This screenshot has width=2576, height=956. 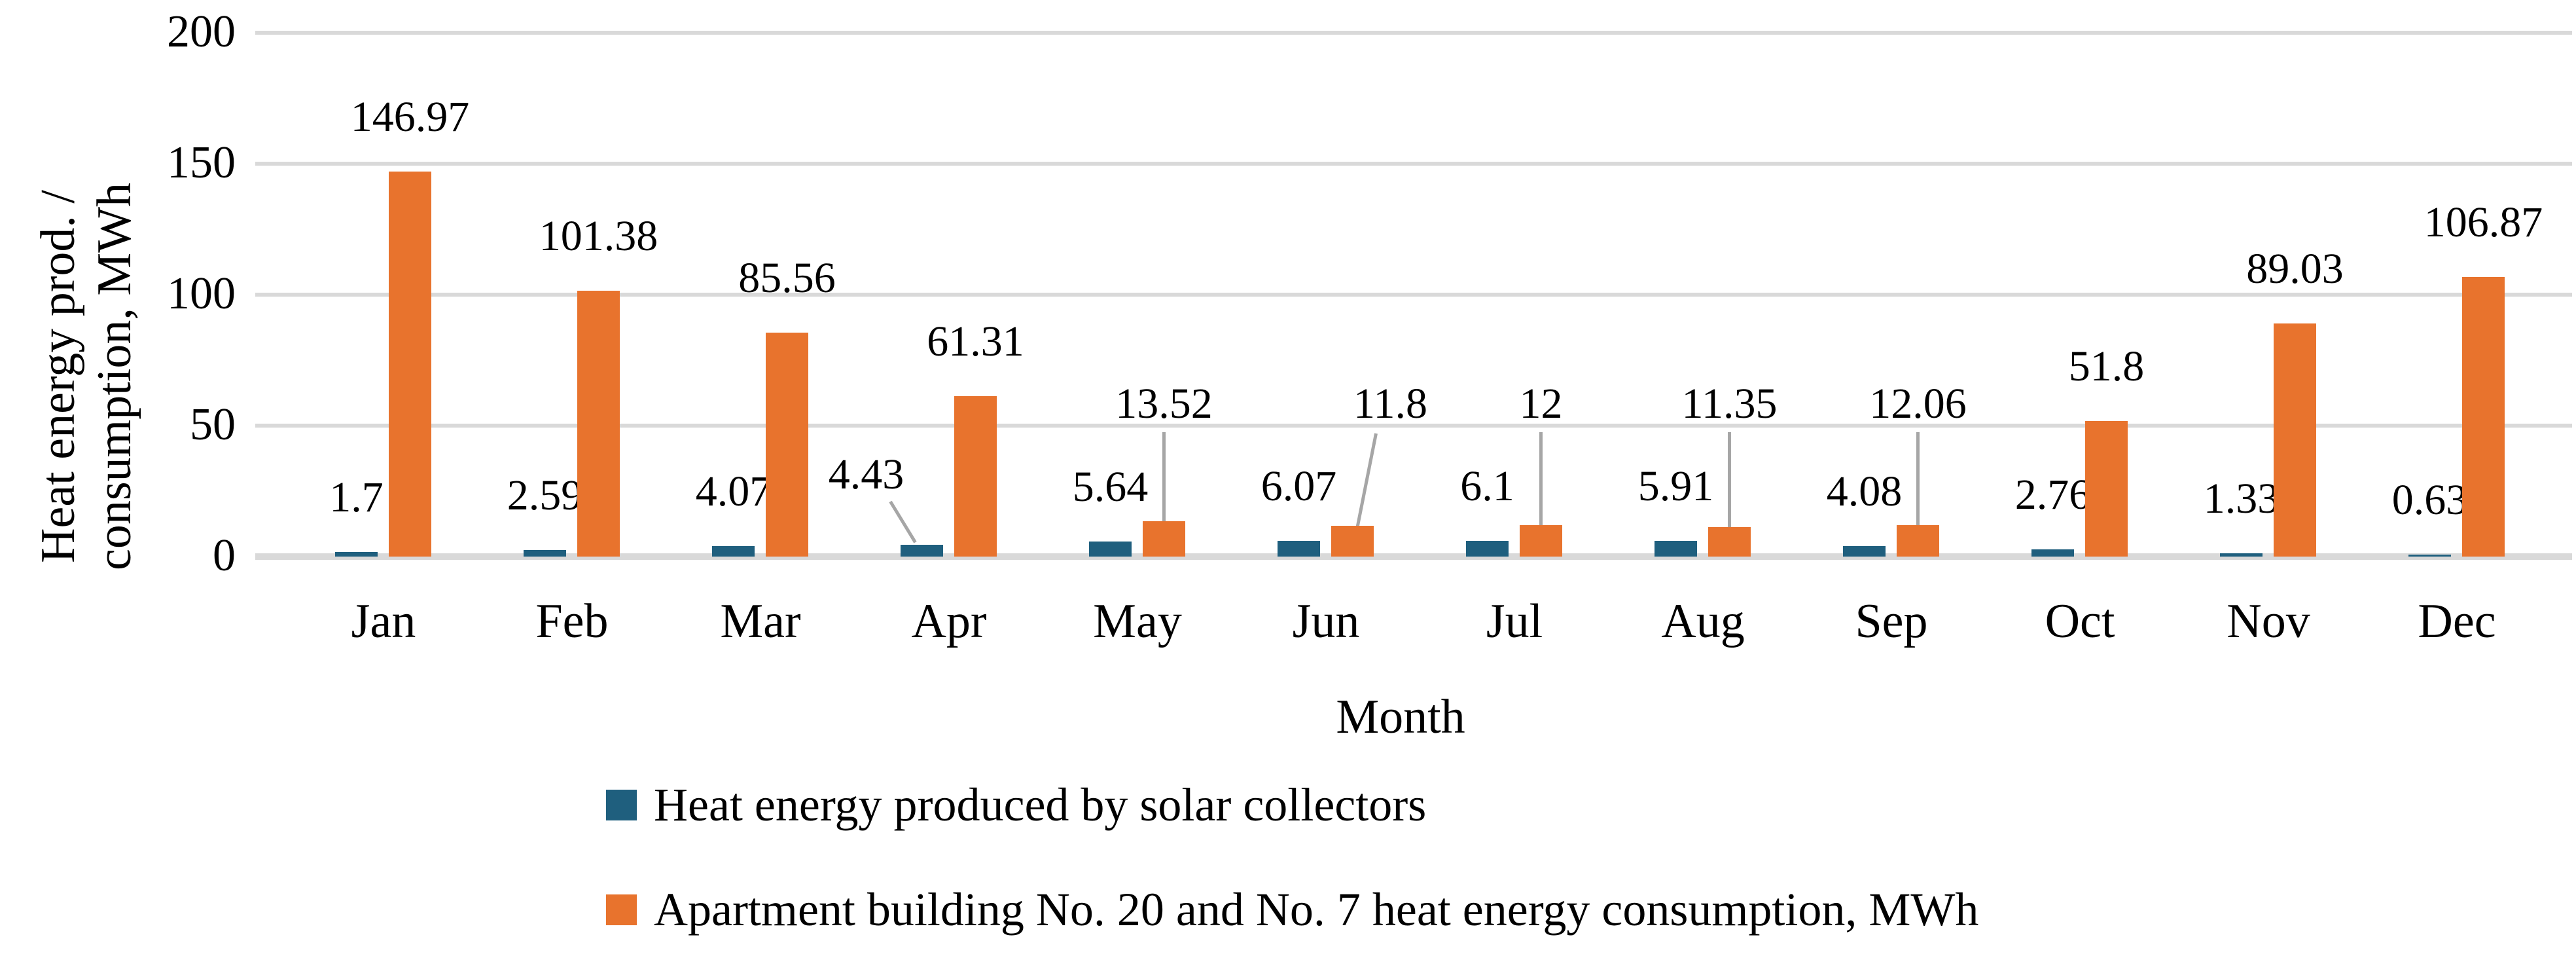 What do you see at coordinates (2080, 621) in the screenshot?
I see `x-category-label: Oct` at bounding box center [2080, 621].